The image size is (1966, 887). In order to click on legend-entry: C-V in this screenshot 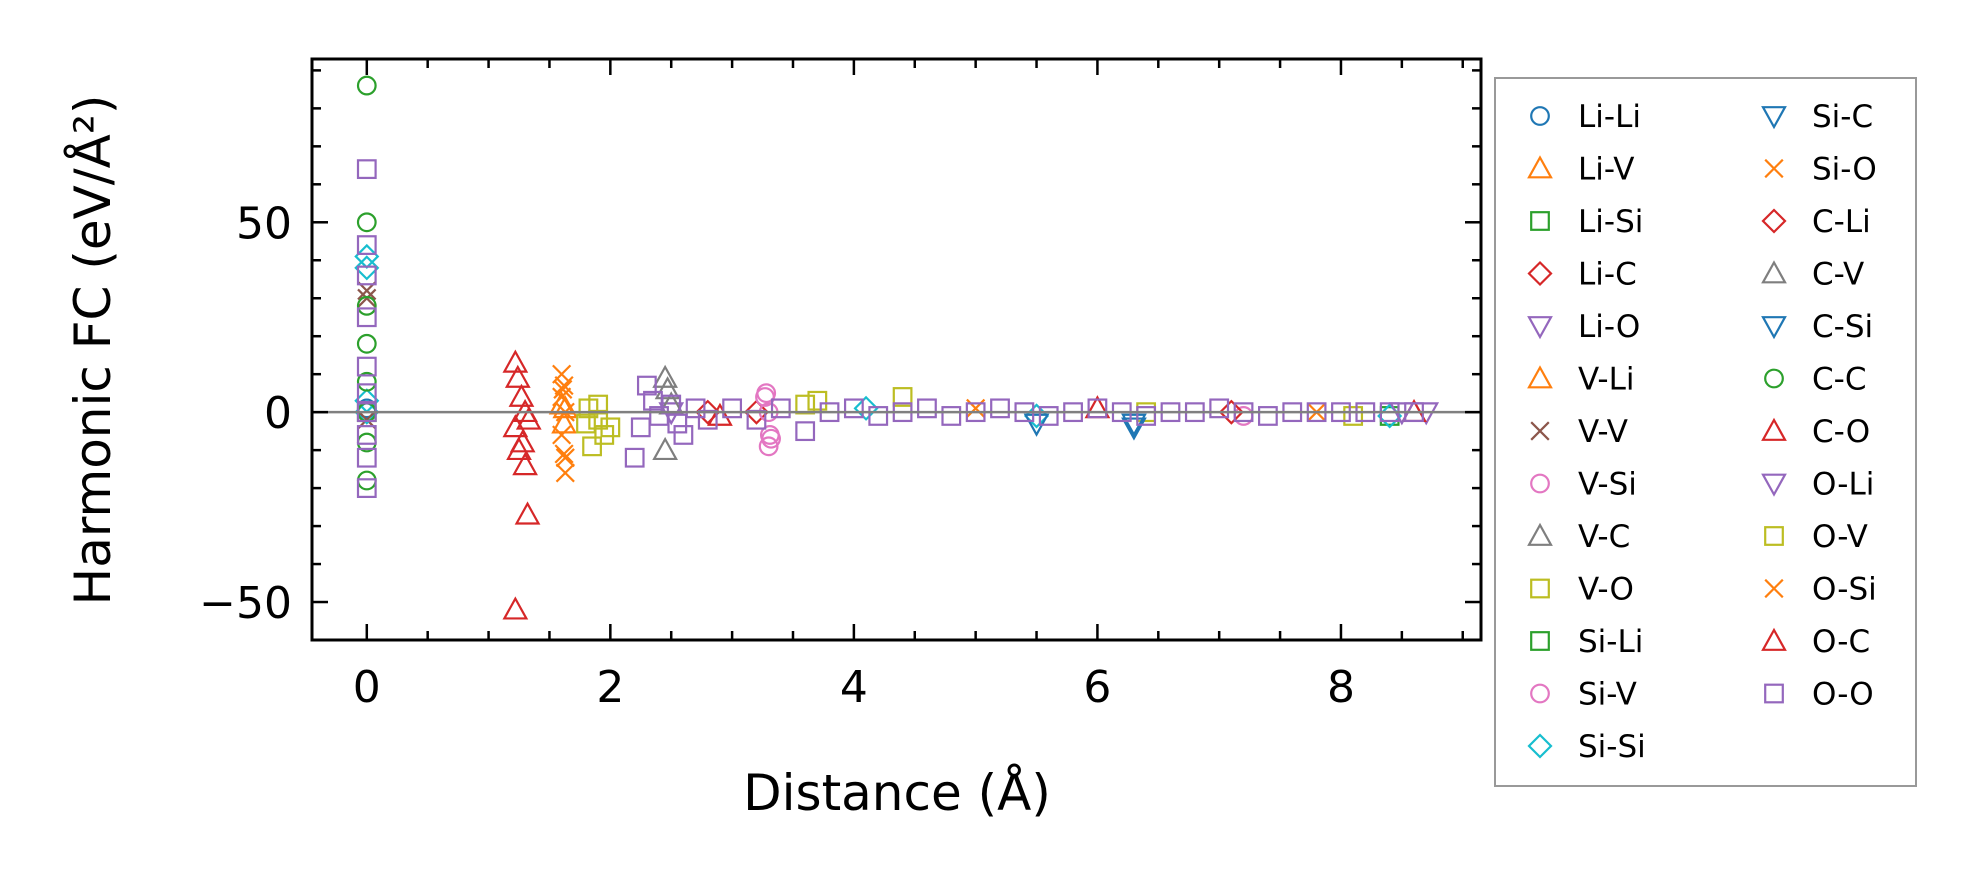, I will do `click(1812, 275)`.